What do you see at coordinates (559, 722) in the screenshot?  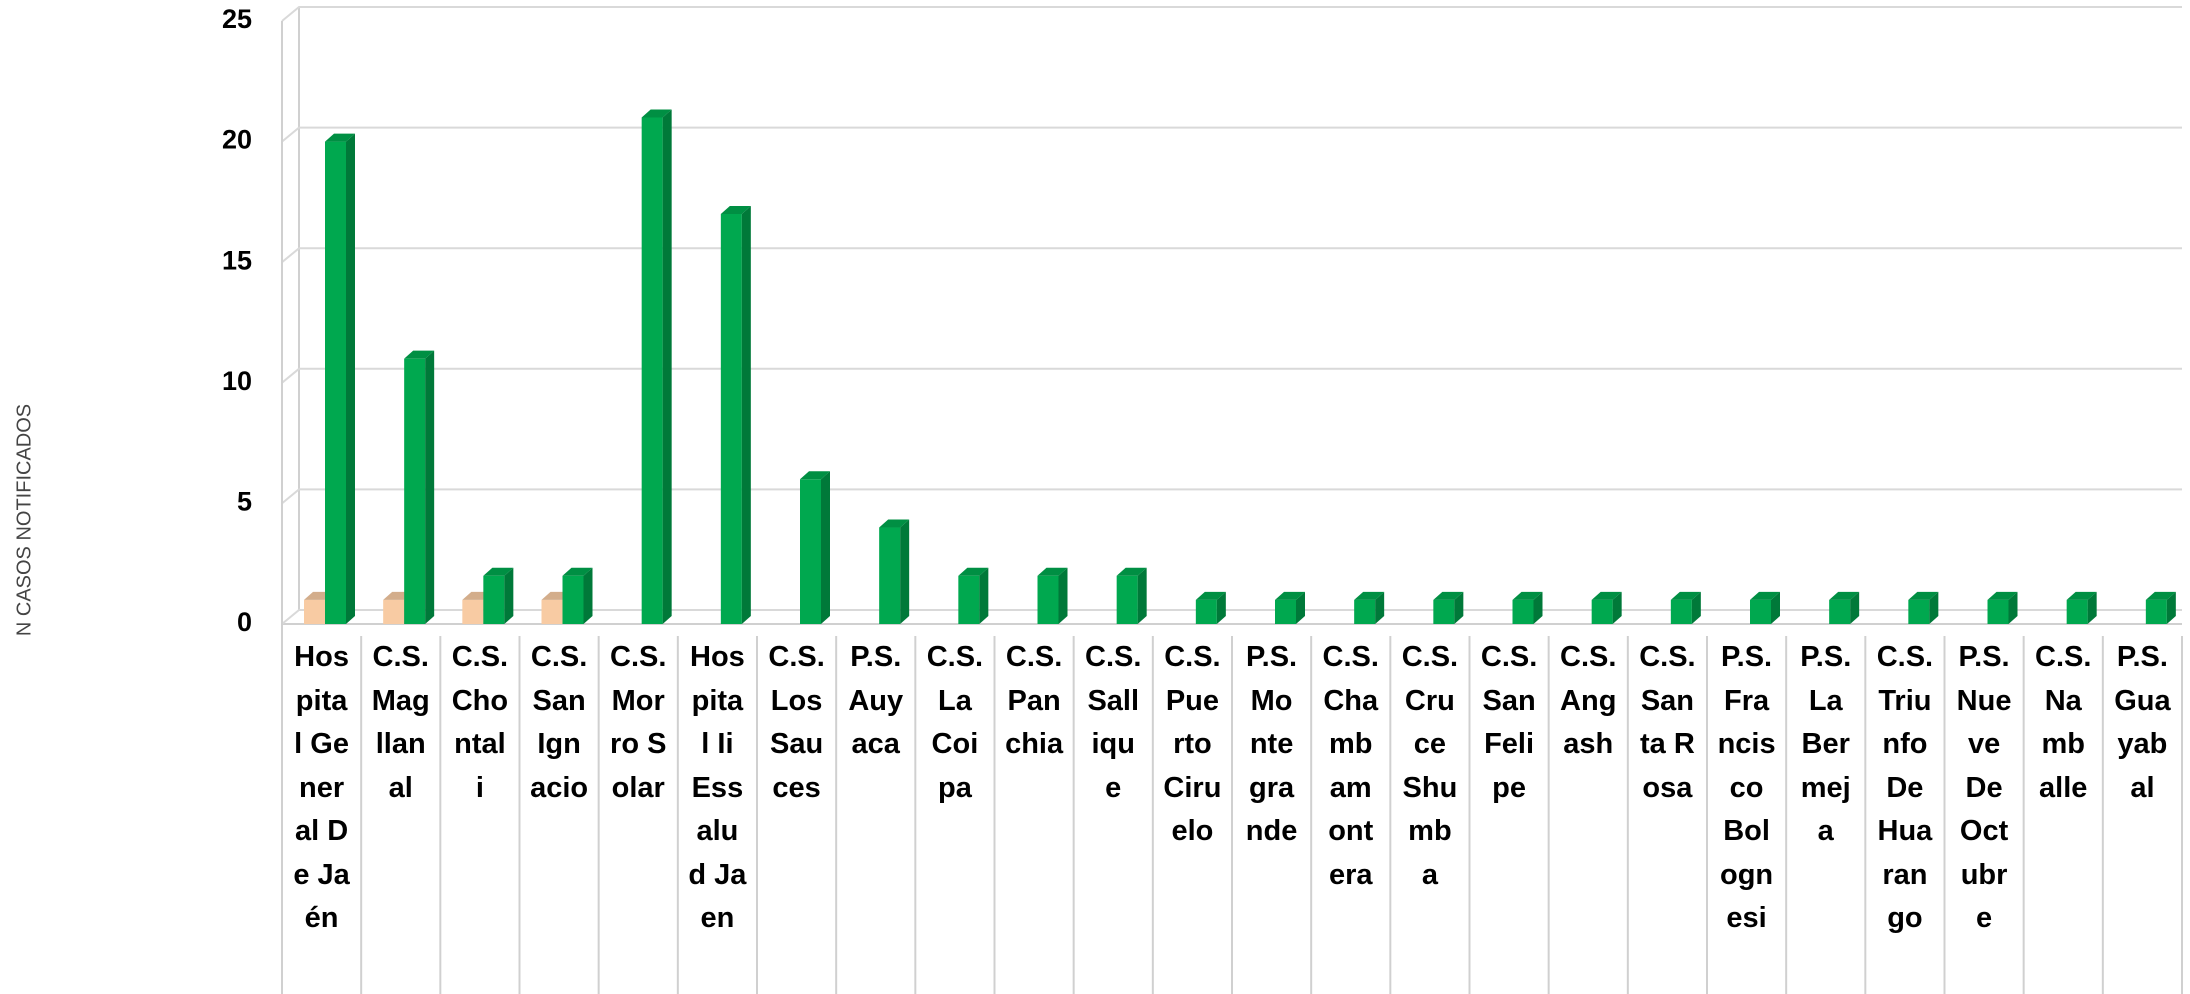 I see `x-tick-label: C.S. San Ignacio` at bounding box center [559, 722].